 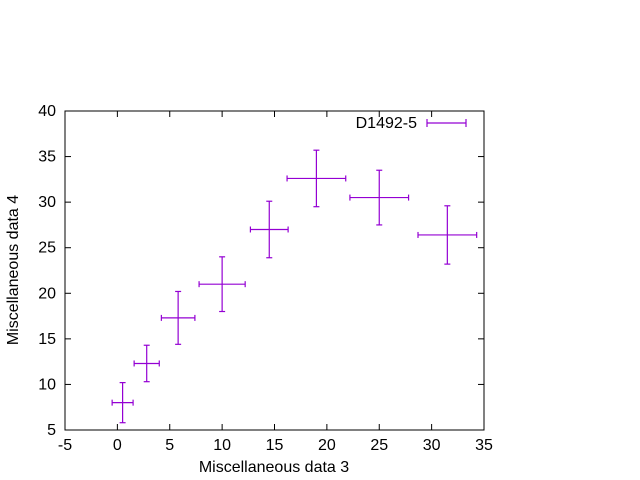 I want to click on x-tick-label: 5, so click(x=169, y=445).